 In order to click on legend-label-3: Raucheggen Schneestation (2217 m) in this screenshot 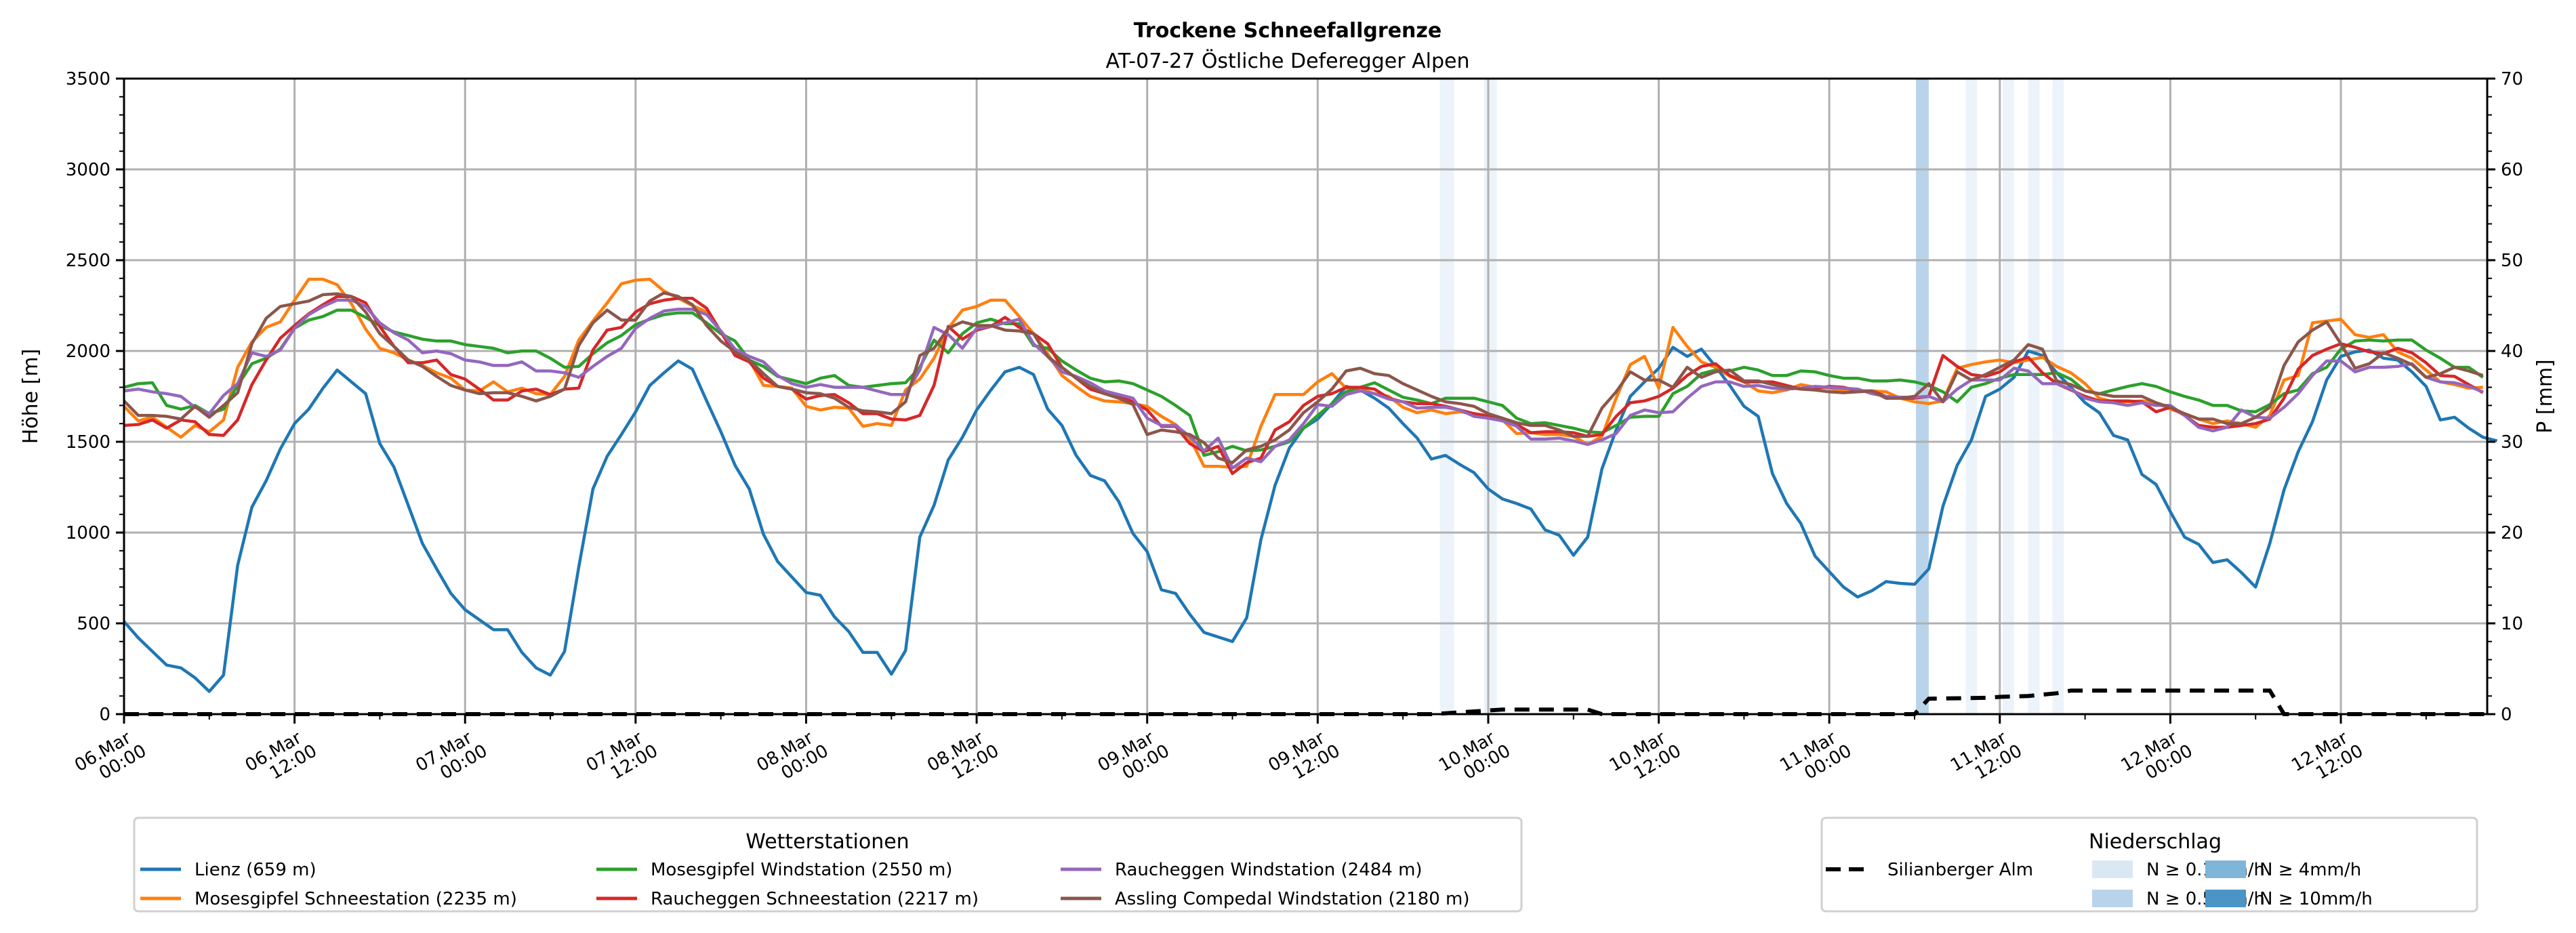, I will do `click(815, 899)`.